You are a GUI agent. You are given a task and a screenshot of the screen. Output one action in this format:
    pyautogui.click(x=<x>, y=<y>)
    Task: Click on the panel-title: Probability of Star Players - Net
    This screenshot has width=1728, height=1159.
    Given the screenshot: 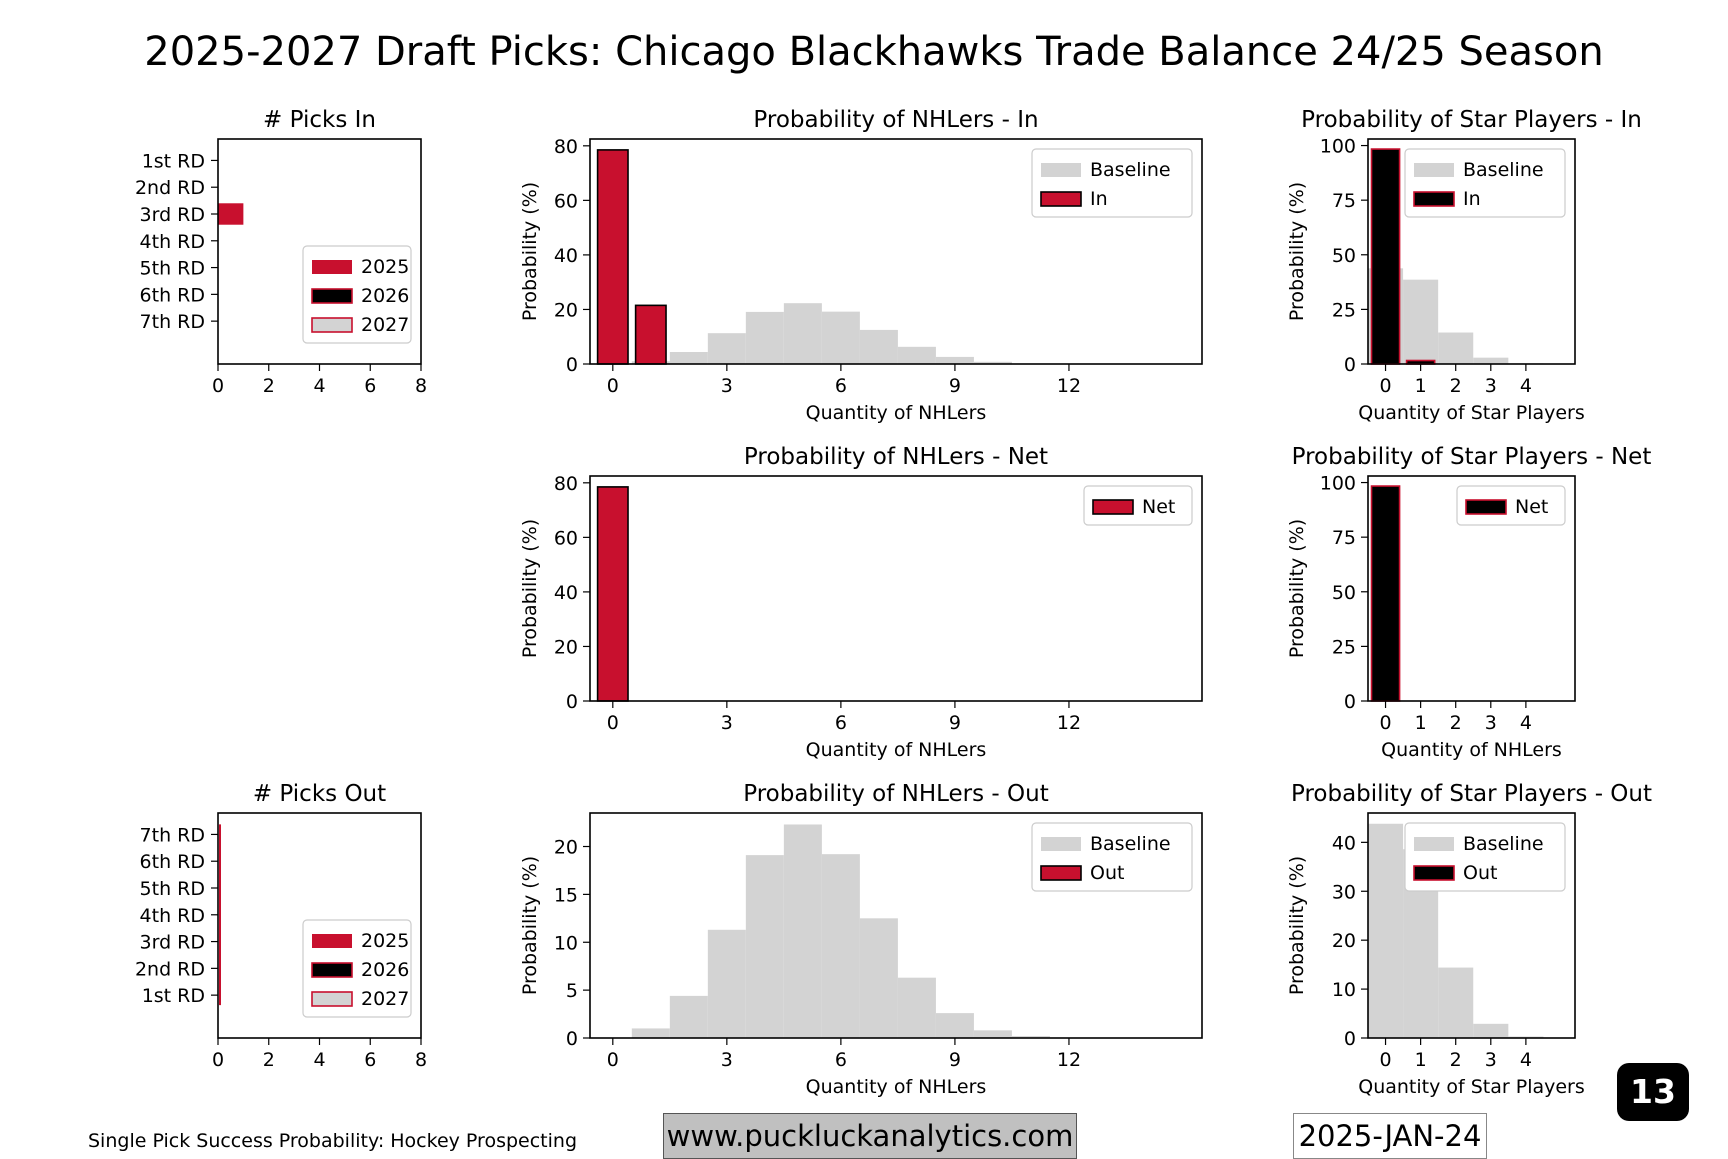 What is the action you would take?
    pyautogui.click(x=1472, y=457)
    